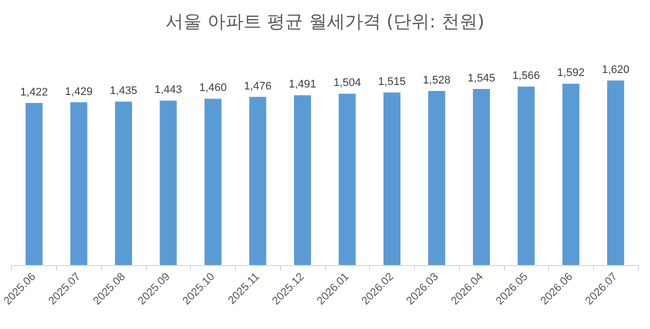 Image resolution: width=650 pixels, height=329 pixels. Describe the element at coordinates (302, 84) in the screenshot. I see `data-label: 1,491` at that location.